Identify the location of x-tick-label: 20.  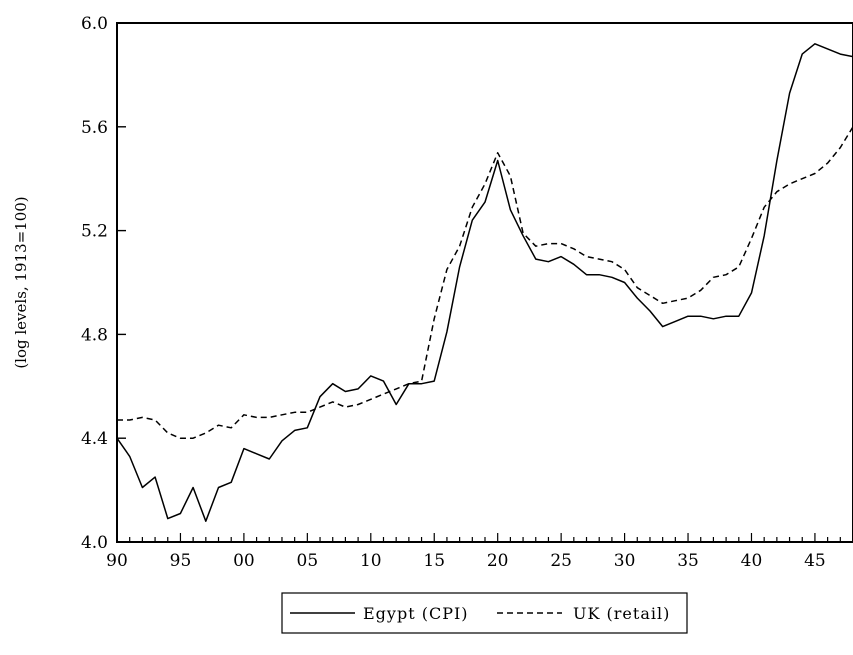
(498, 561).